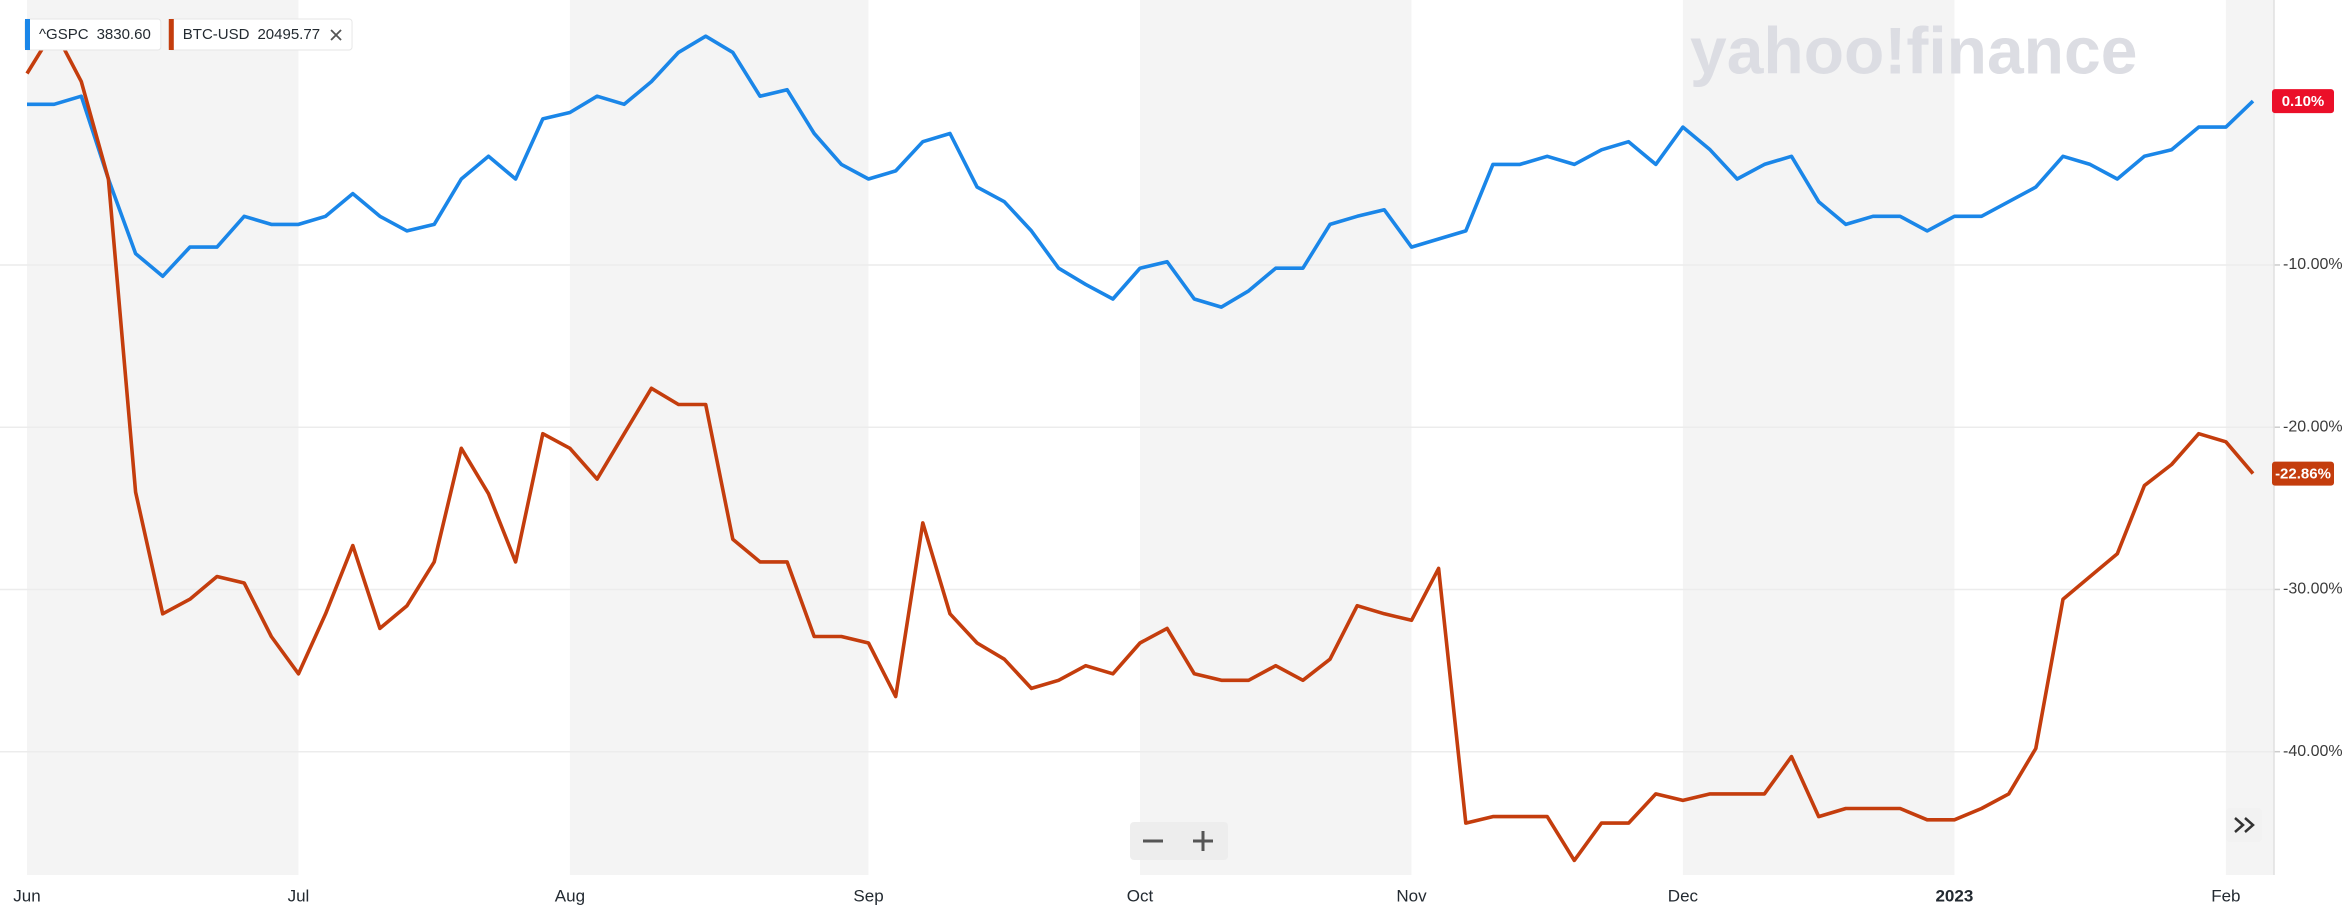 The height and width of the screenshot is (916, 2346). What do you see at coordinates (1954, 895) in the screenshot?
I see `x-tick-label: 2023` at bounding box center [1954, 895].